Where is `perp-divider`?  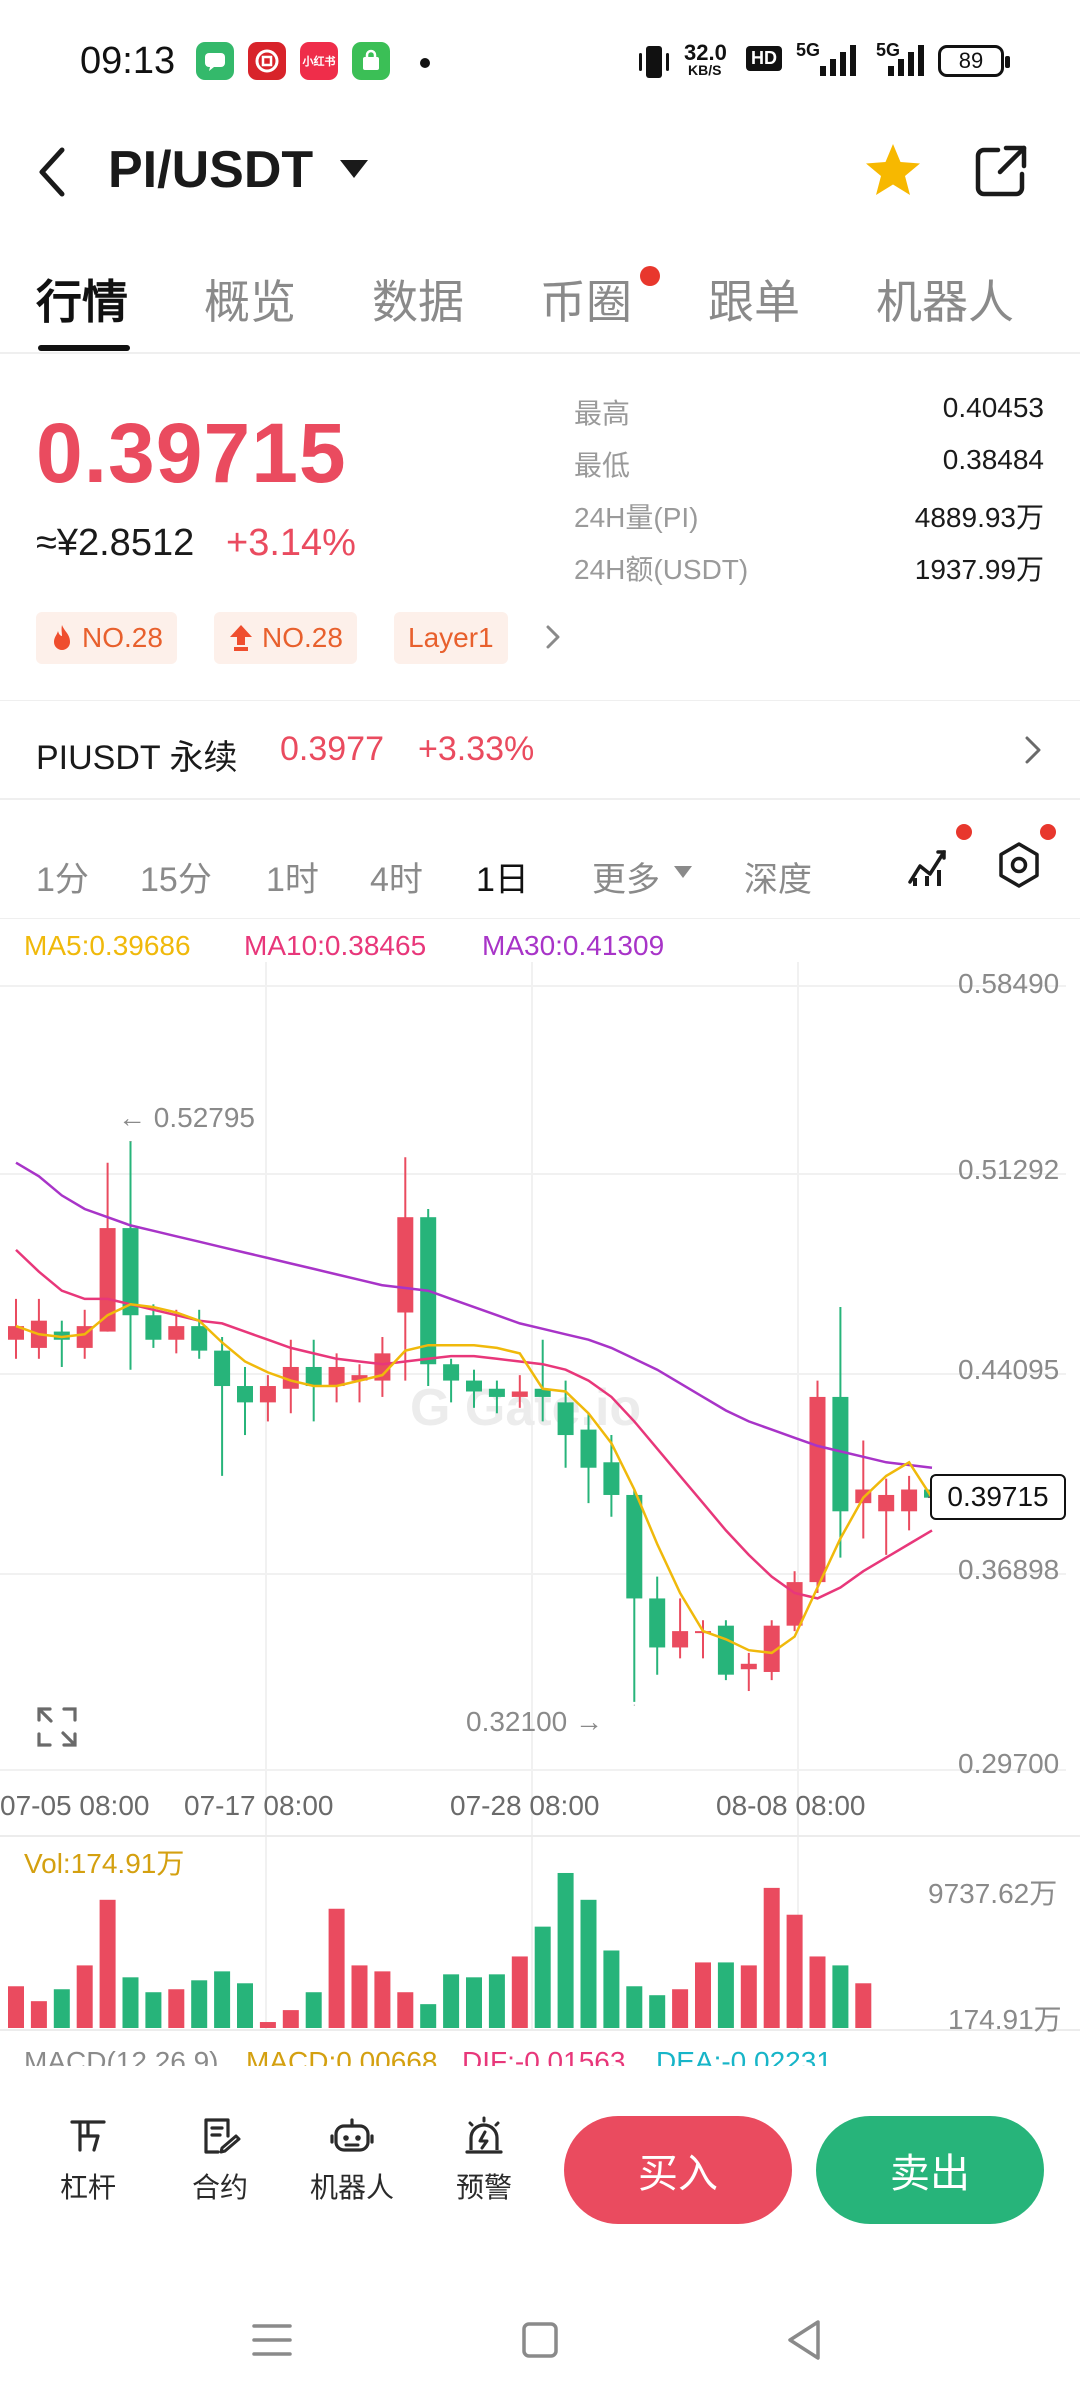
perp-divider is located at coordinates (540, 799).